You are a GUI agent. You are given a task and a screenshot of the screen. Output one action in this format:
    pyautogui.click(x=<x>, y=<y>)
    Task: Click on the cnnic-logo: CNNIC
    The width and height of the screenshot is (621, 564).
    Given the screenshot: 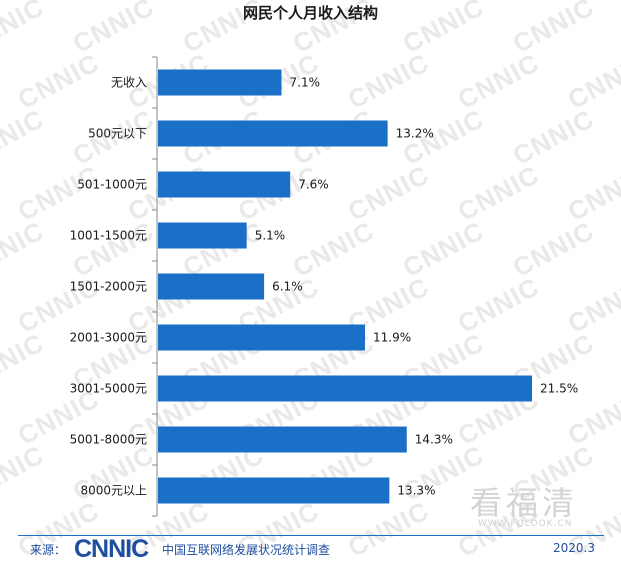 What is the action you would take?
    pyautogui.click(x=111, y=549)
    